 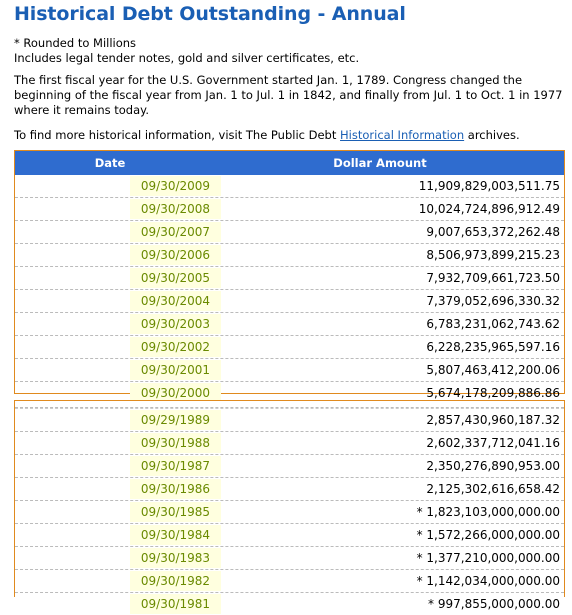 I want to click on date-cell: 09/30/1988, so click(x=175, y=443).